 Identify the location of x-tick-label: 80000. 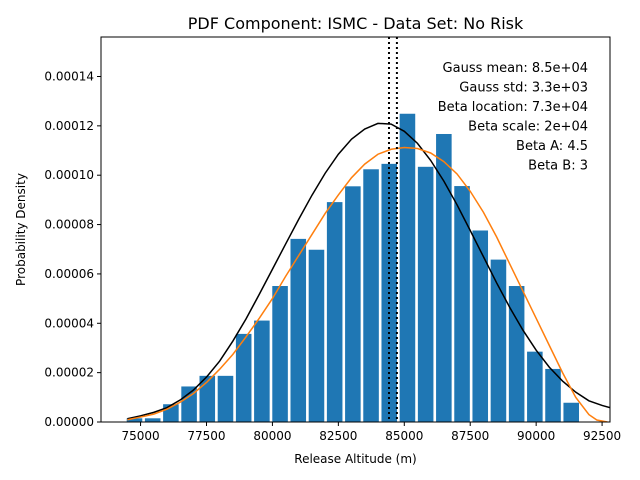
(272, 436).